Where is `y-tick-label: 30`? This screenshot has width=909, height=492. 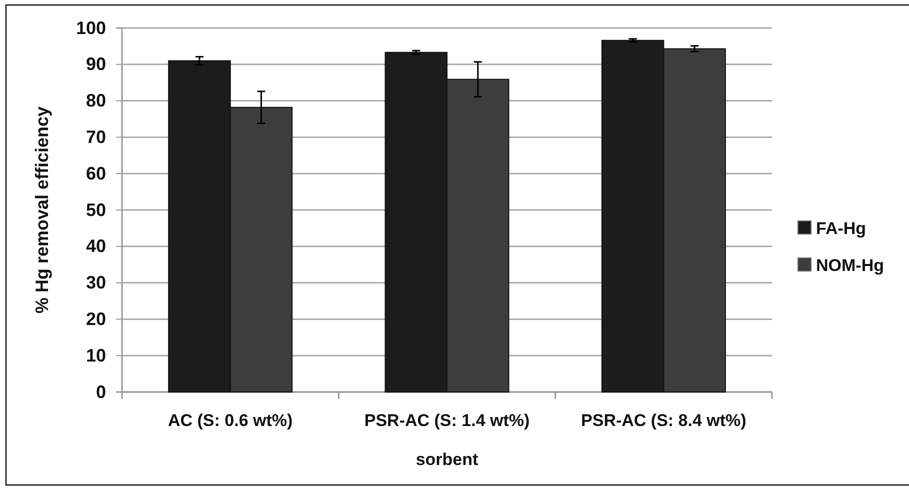
y-tick-label: 30 is located at coordinates (96, 282).